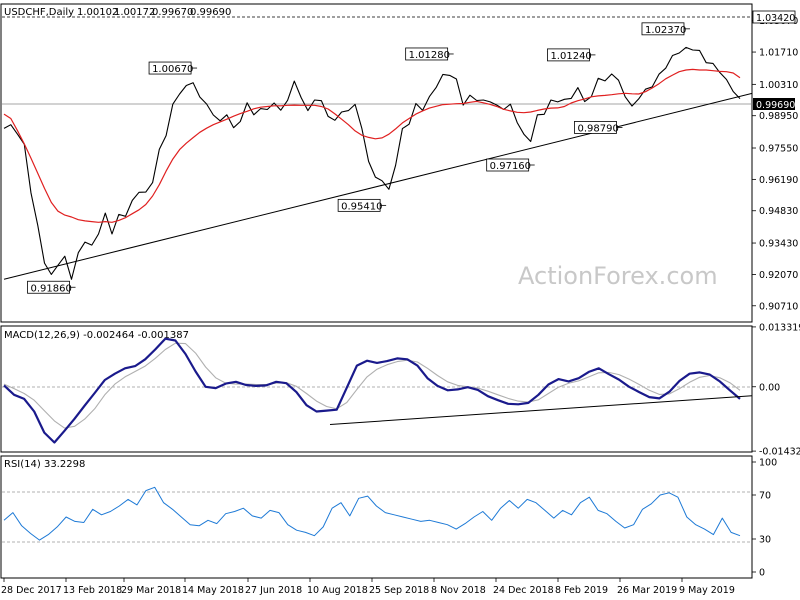 Image resolution: width=800 pixels, height=600 pixels. What do you see at coordinates (778, 244) in the screenshot?
I see `price-ytick-label: 0.93430` at bounding box center [778, 244].